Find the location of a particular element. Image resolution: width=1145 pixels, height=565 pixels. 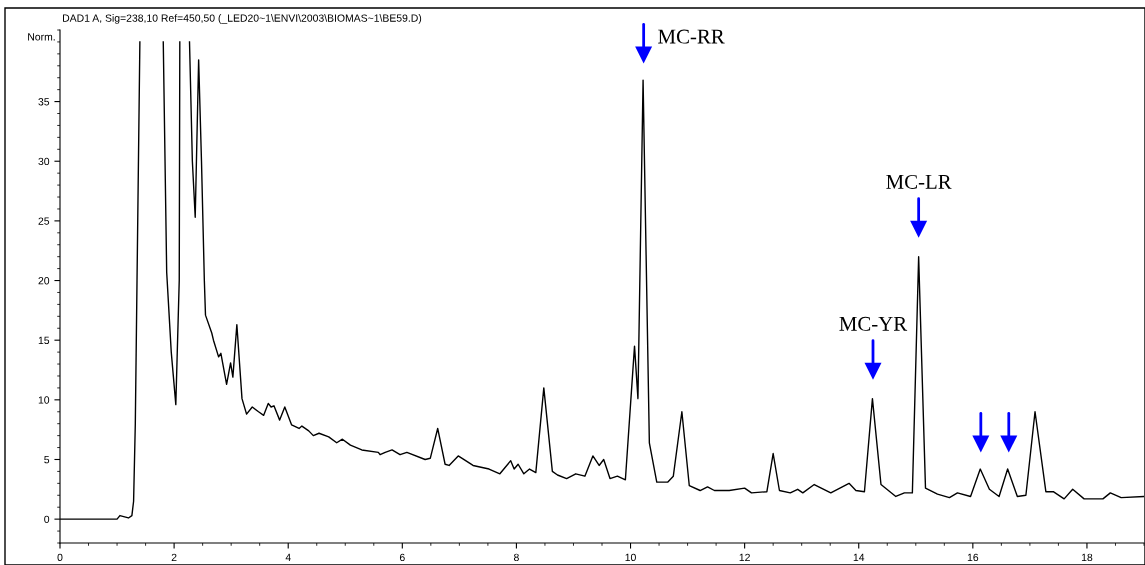

x-tick-label: 14 is located at coordinates (859, 557).